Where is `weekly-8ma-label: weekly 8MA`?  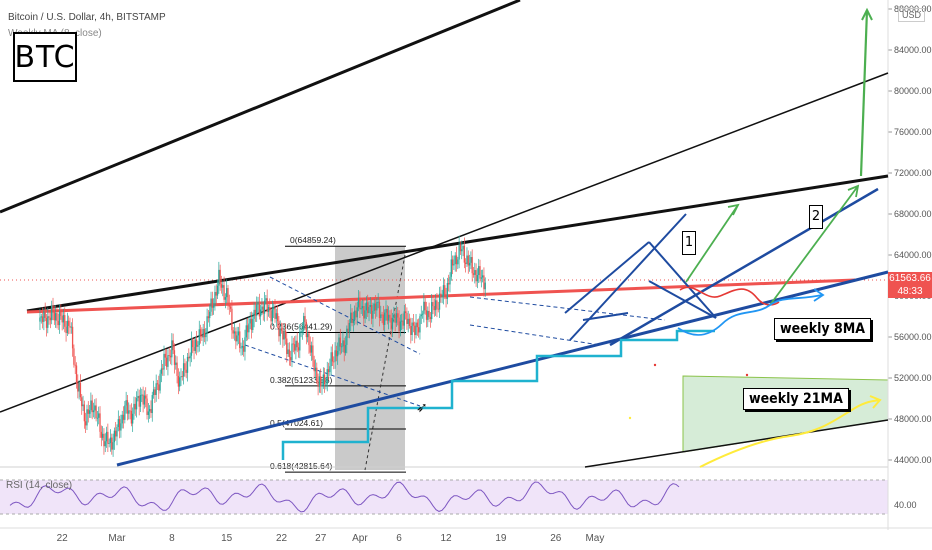 weekly-8ma-label: weekly 8MA is located at coordinates (823, 329).